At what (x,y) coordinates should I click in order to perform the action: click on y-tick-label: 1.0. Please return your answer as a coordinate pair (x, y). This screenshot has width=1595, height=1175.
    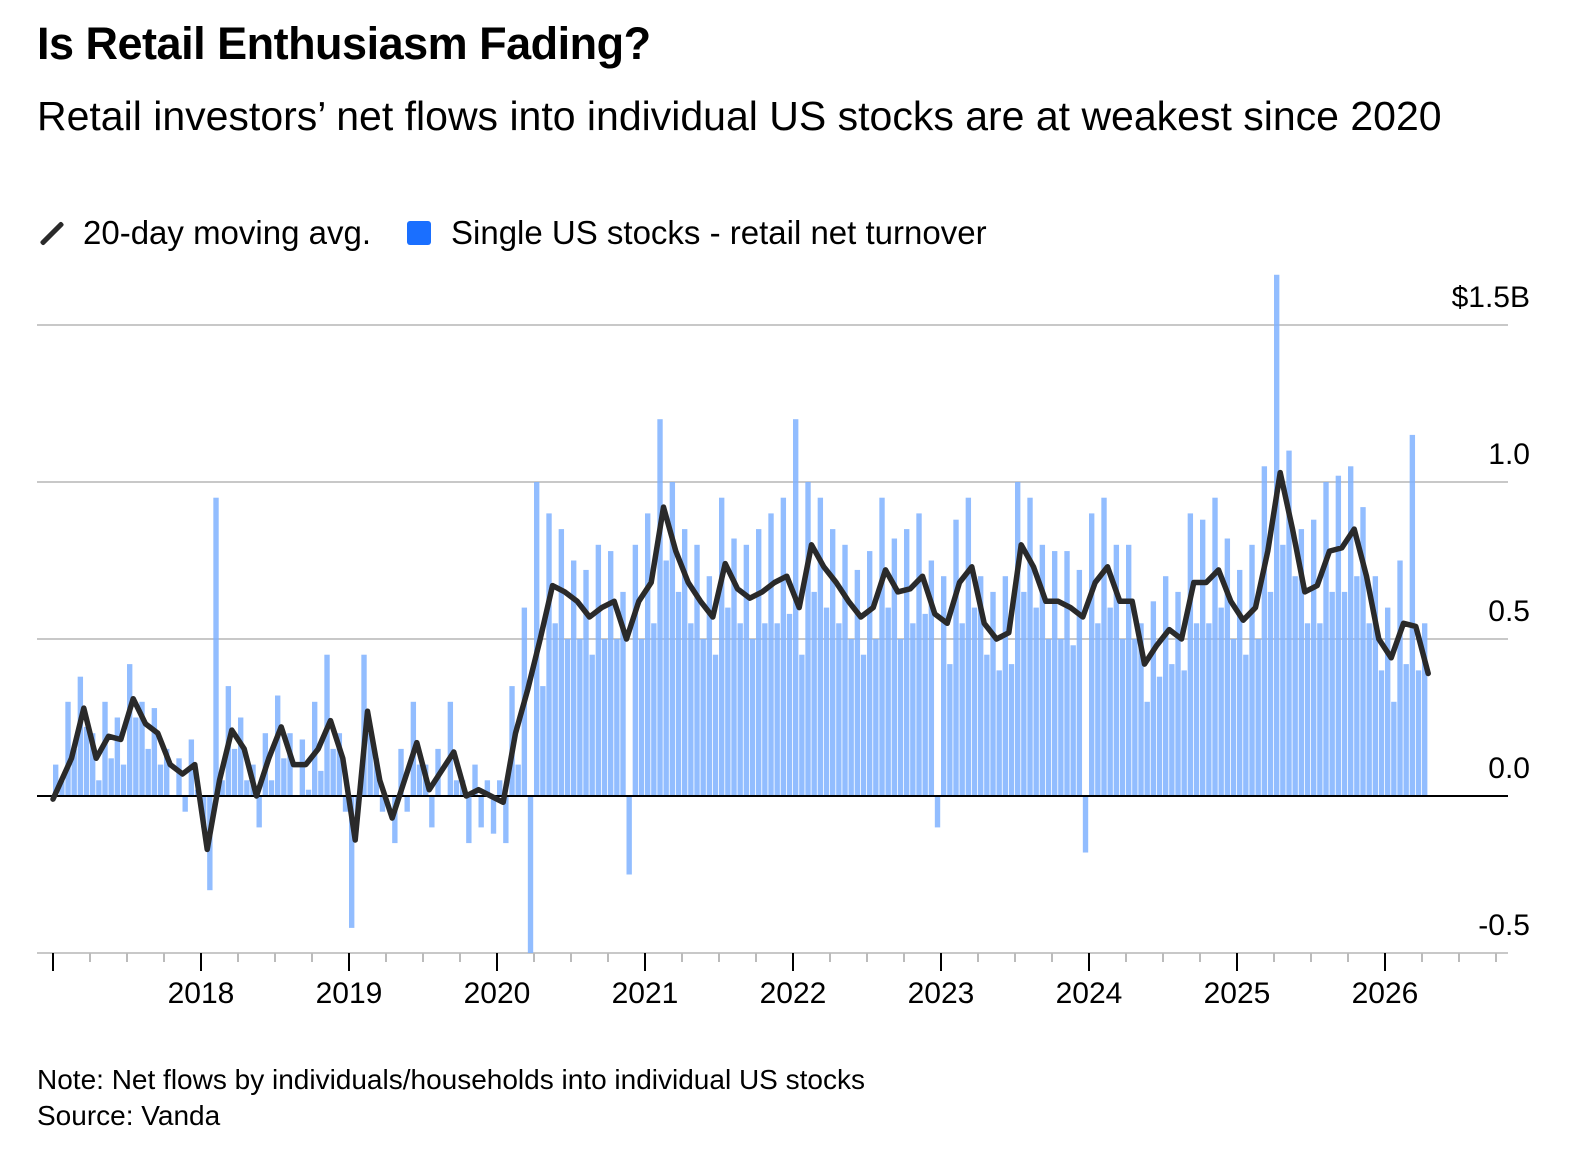
    Looking at the image, I should click on (1509, 454).